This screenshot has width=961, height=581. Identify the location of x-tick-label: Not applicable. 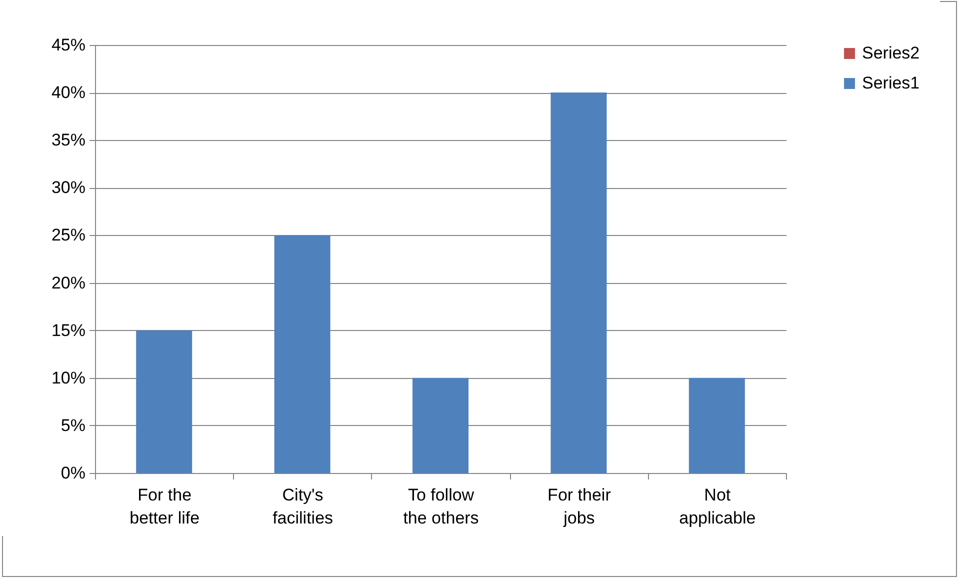
(717, 507).